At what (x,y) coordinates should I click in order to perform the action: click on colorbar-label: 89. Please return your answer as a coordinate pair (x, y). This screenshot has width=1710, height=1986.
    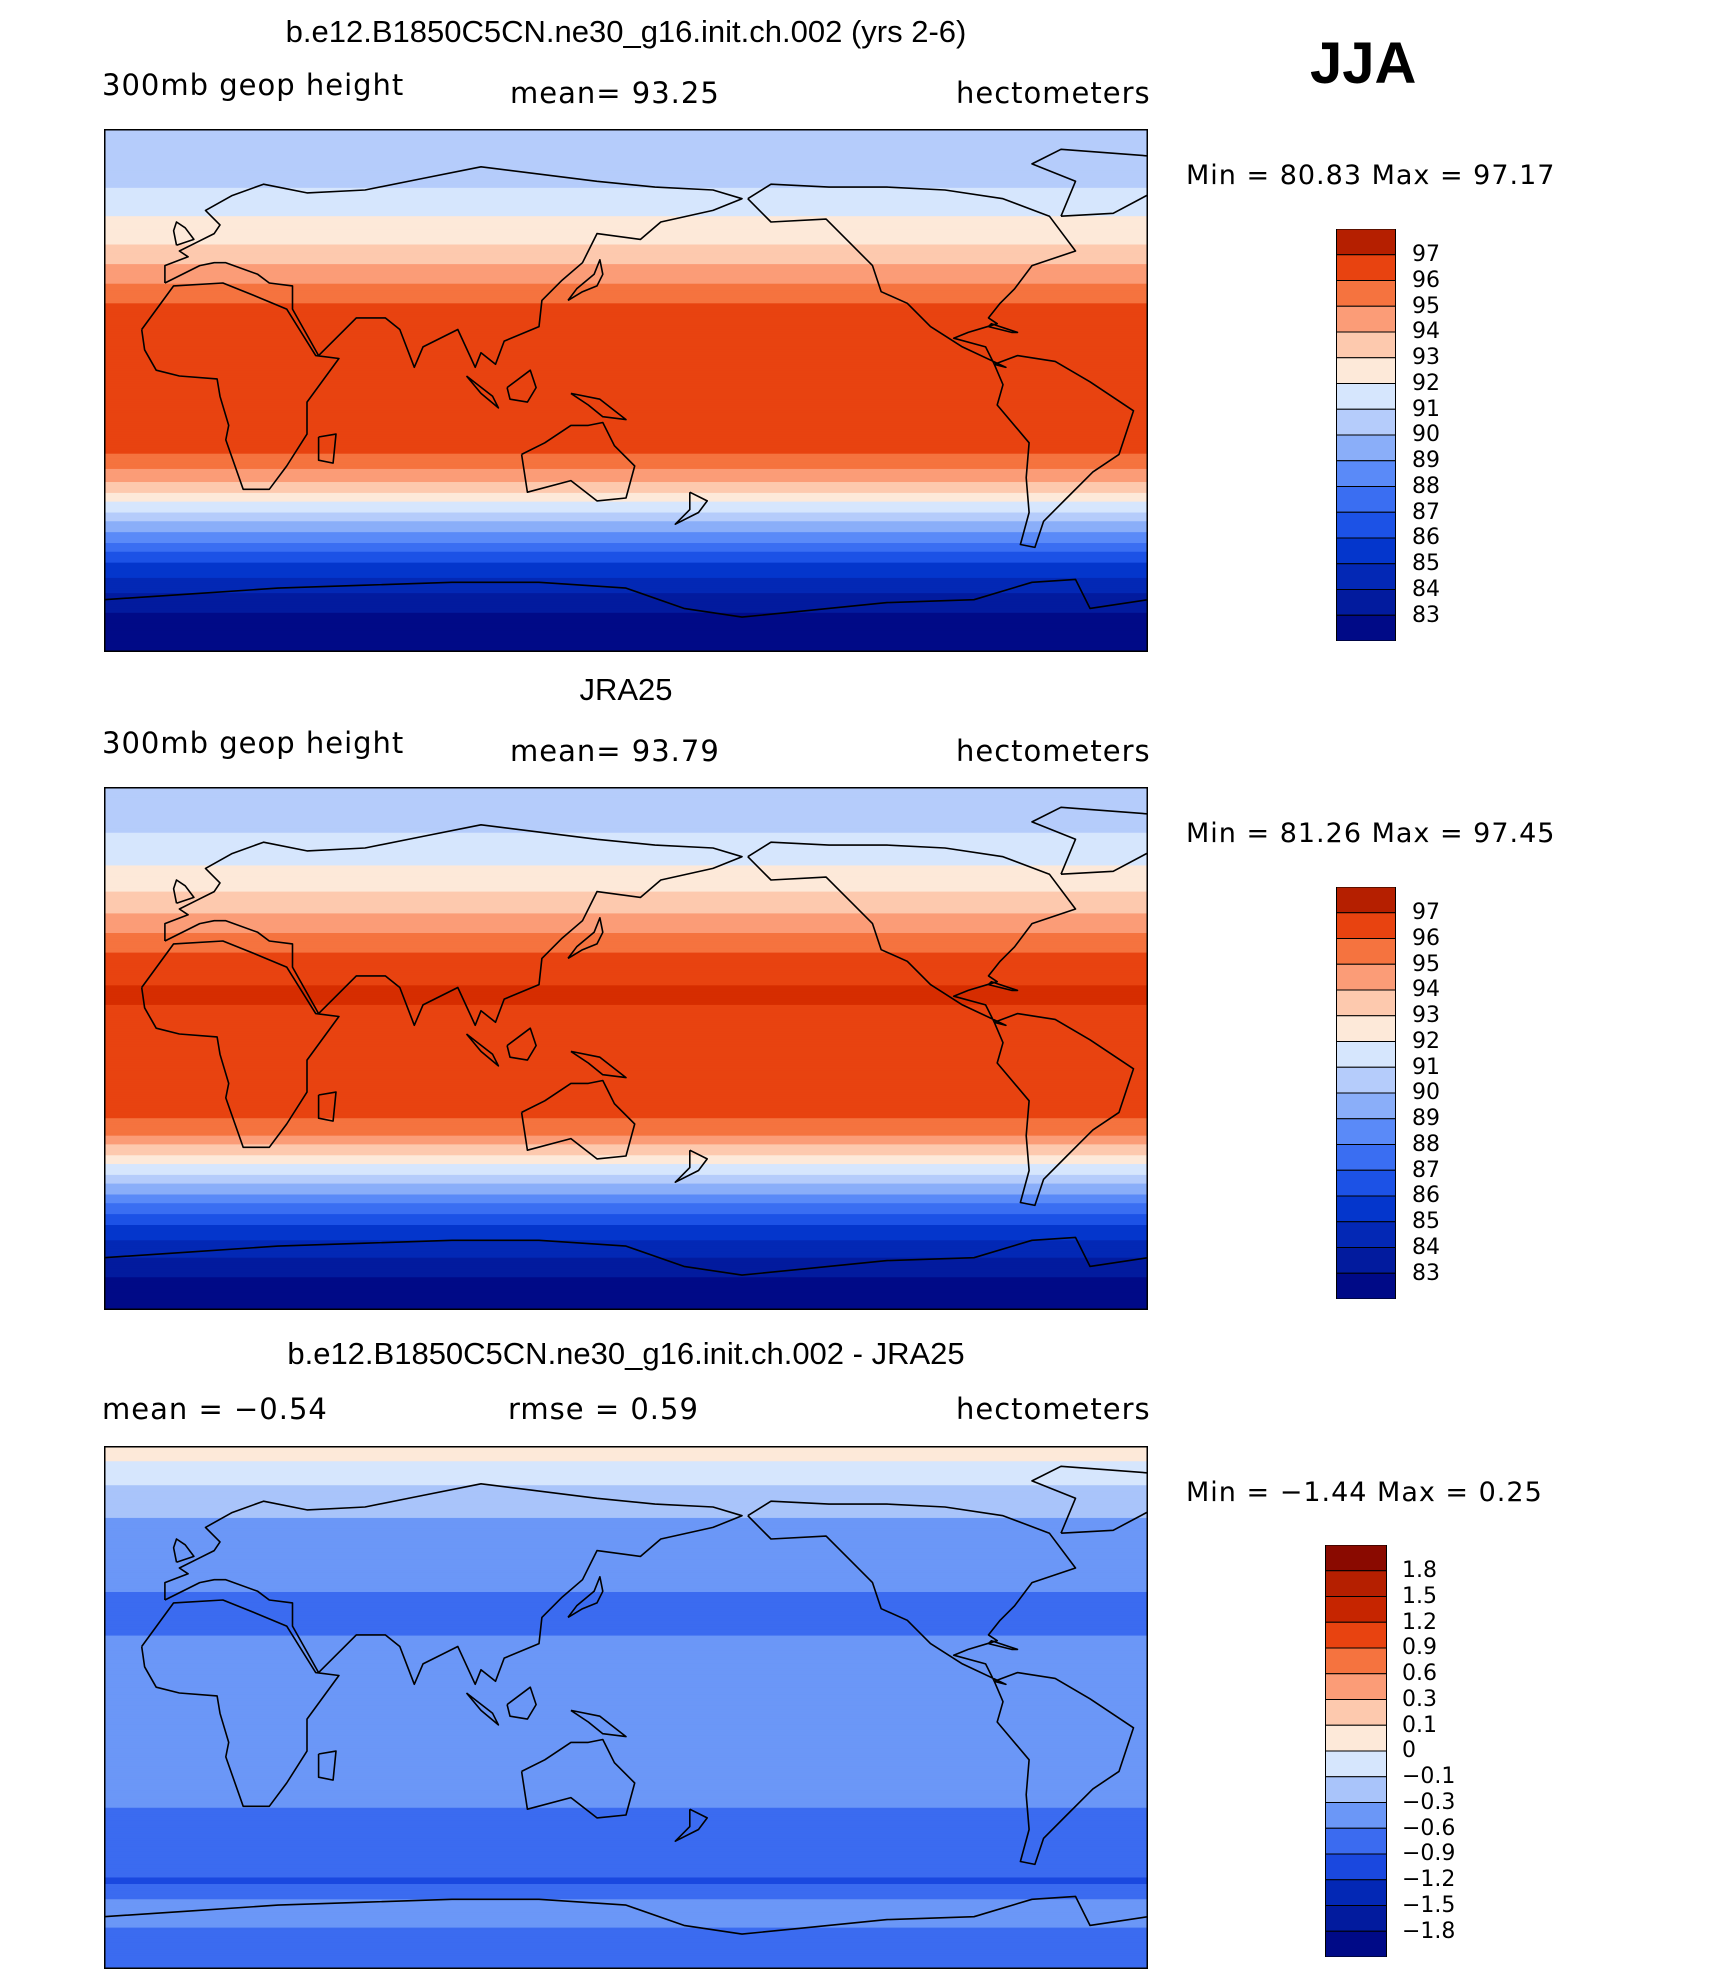
    Looking at the image, I should click on (1426, 460).